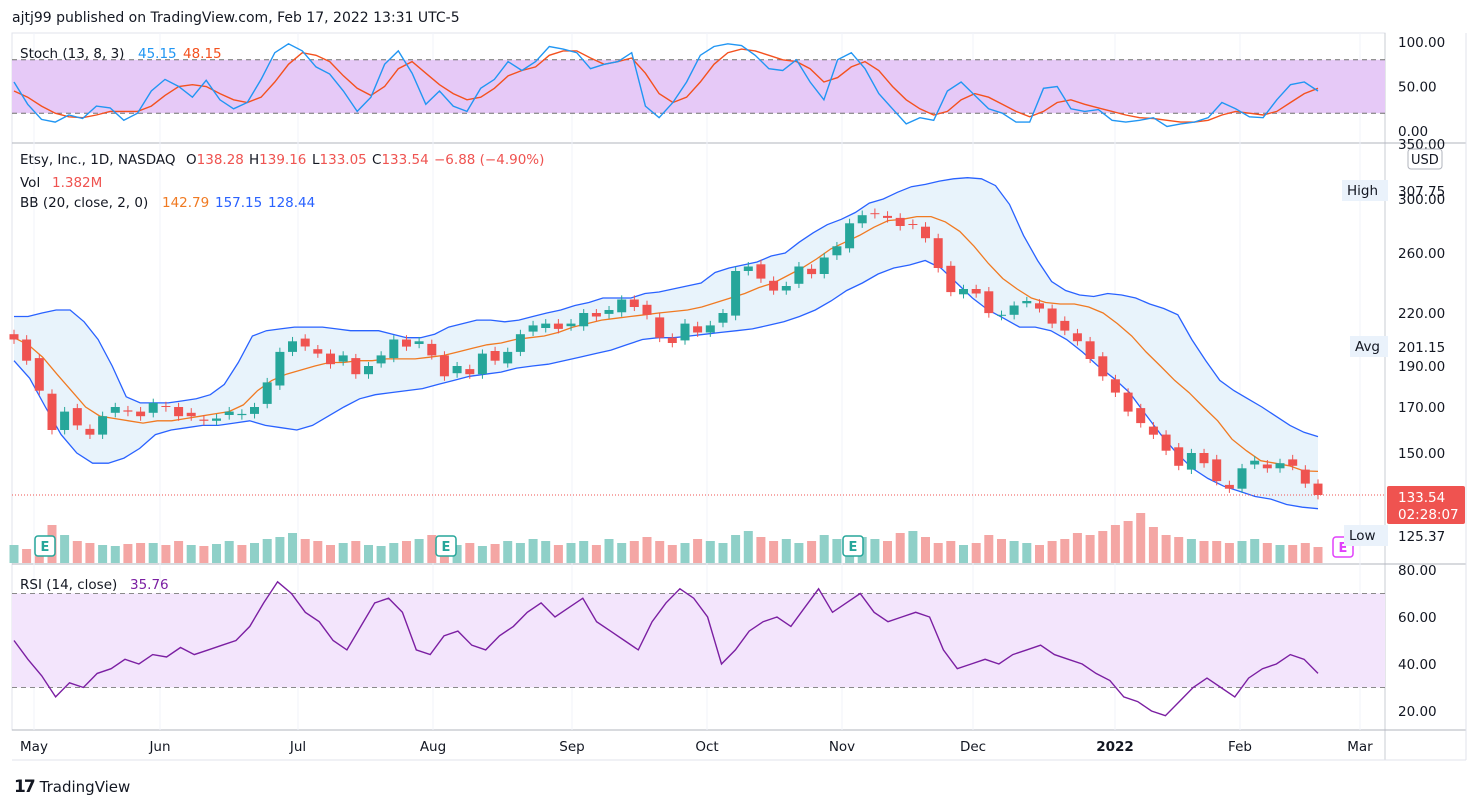 The height and width of the screenshot is (807, 1478). I want to click on countdown-value: 02:28:07, so click(1428, 515).